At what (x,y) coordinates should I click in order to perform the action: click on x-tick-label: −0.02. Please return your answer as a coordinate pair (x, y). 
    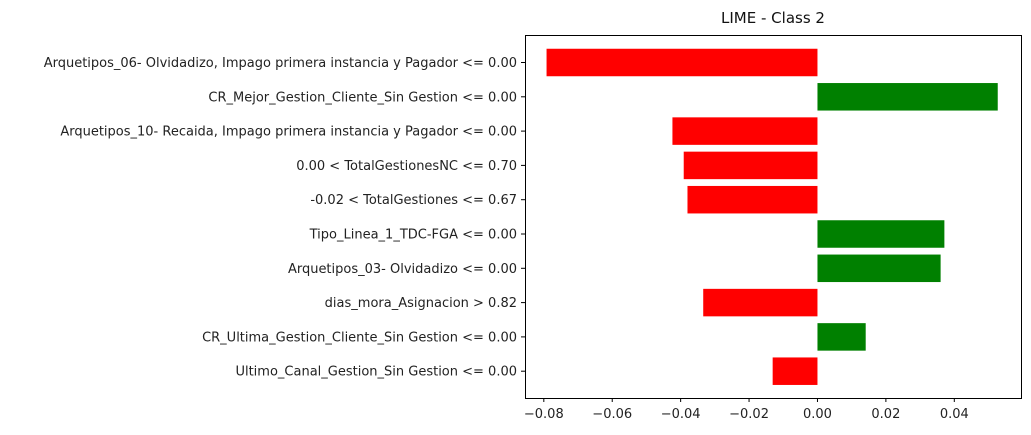
    Looking at the image, I should click on (749, 414).